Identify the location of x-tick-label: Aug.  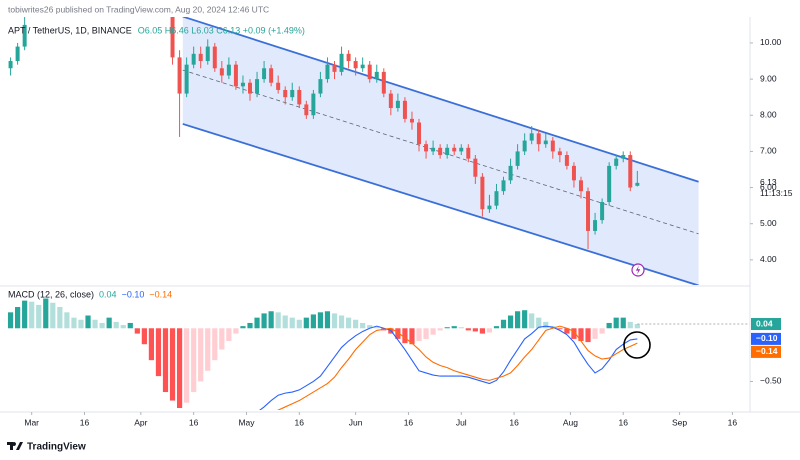
(570, 422).